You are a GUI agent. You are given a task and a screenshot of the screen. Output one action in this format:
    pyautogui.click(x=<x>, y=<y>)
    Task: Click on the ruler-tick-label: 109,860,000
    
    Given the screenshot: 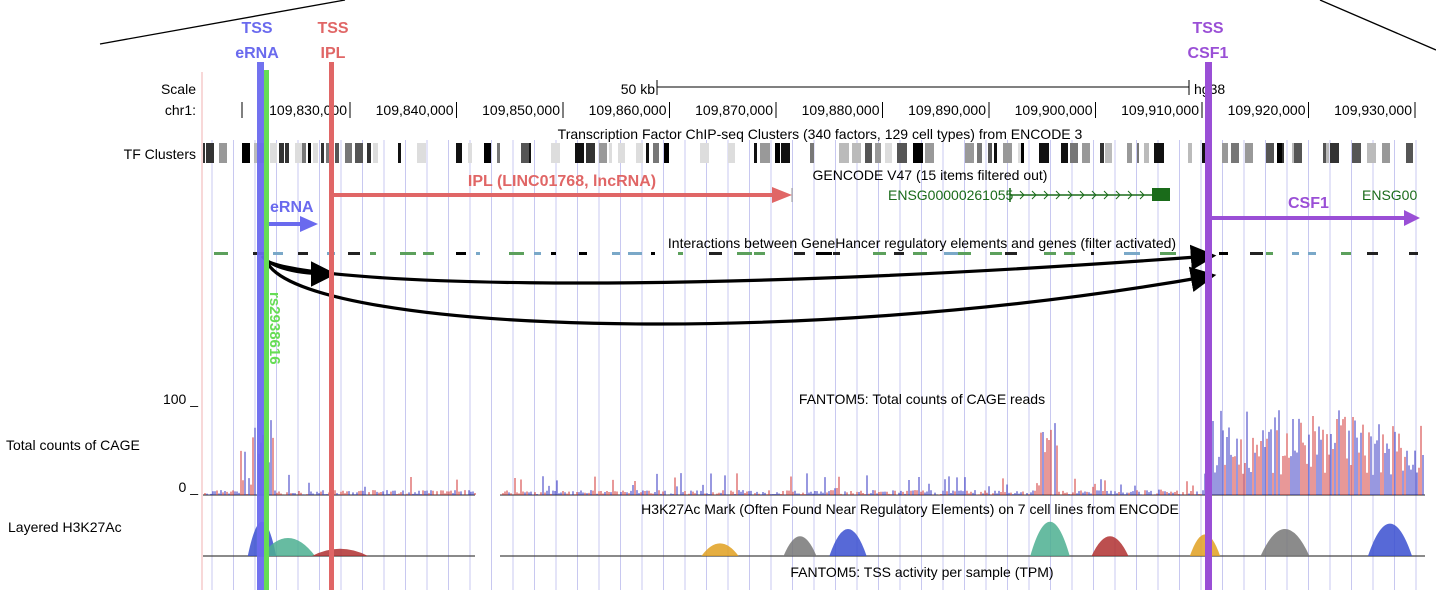 What is the action you would take?
    pyautogui.click(x=628, y=110)
    